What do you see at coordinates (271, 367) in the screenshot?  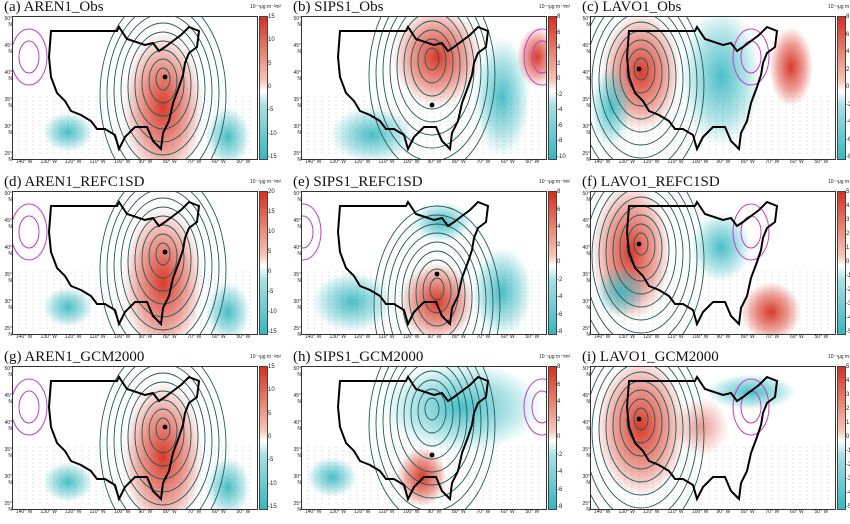 I see `colorbar-tick: 15` at bounding box center [271, 367].